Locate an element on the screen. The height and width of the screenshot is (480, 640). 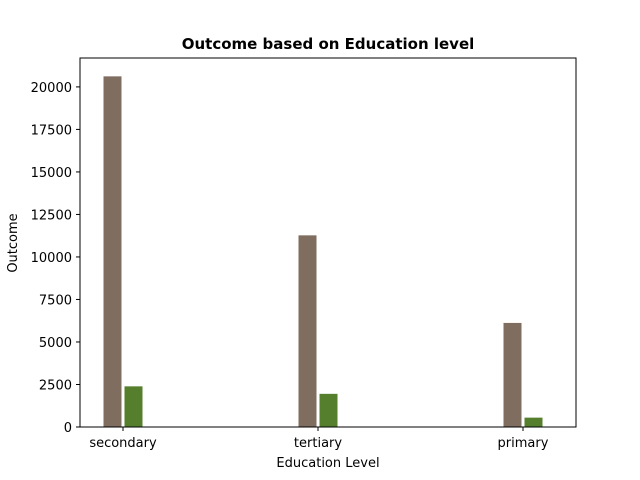
x-tick-label-tertiary: tertiary is located at coordinates (318, 443).